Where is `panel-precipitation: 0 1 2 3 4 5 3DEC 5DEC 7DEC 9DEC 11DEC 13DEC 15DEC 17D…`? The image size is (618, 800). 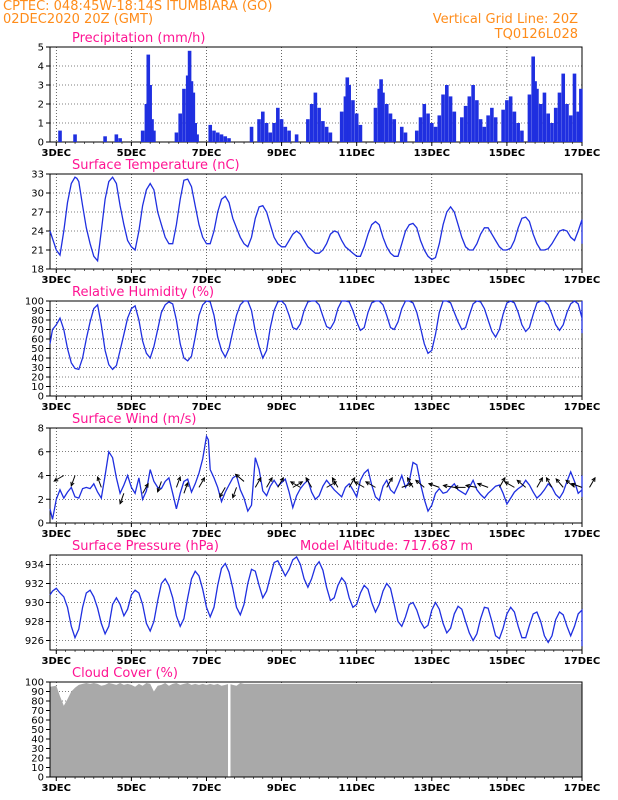 panel-precipitation: 0 1 2 3 4 5 3DEC 5DEC 7DEC 9DEC 11DEC 13DEC 15DEC 17D… is located at coordinates (319, 95).